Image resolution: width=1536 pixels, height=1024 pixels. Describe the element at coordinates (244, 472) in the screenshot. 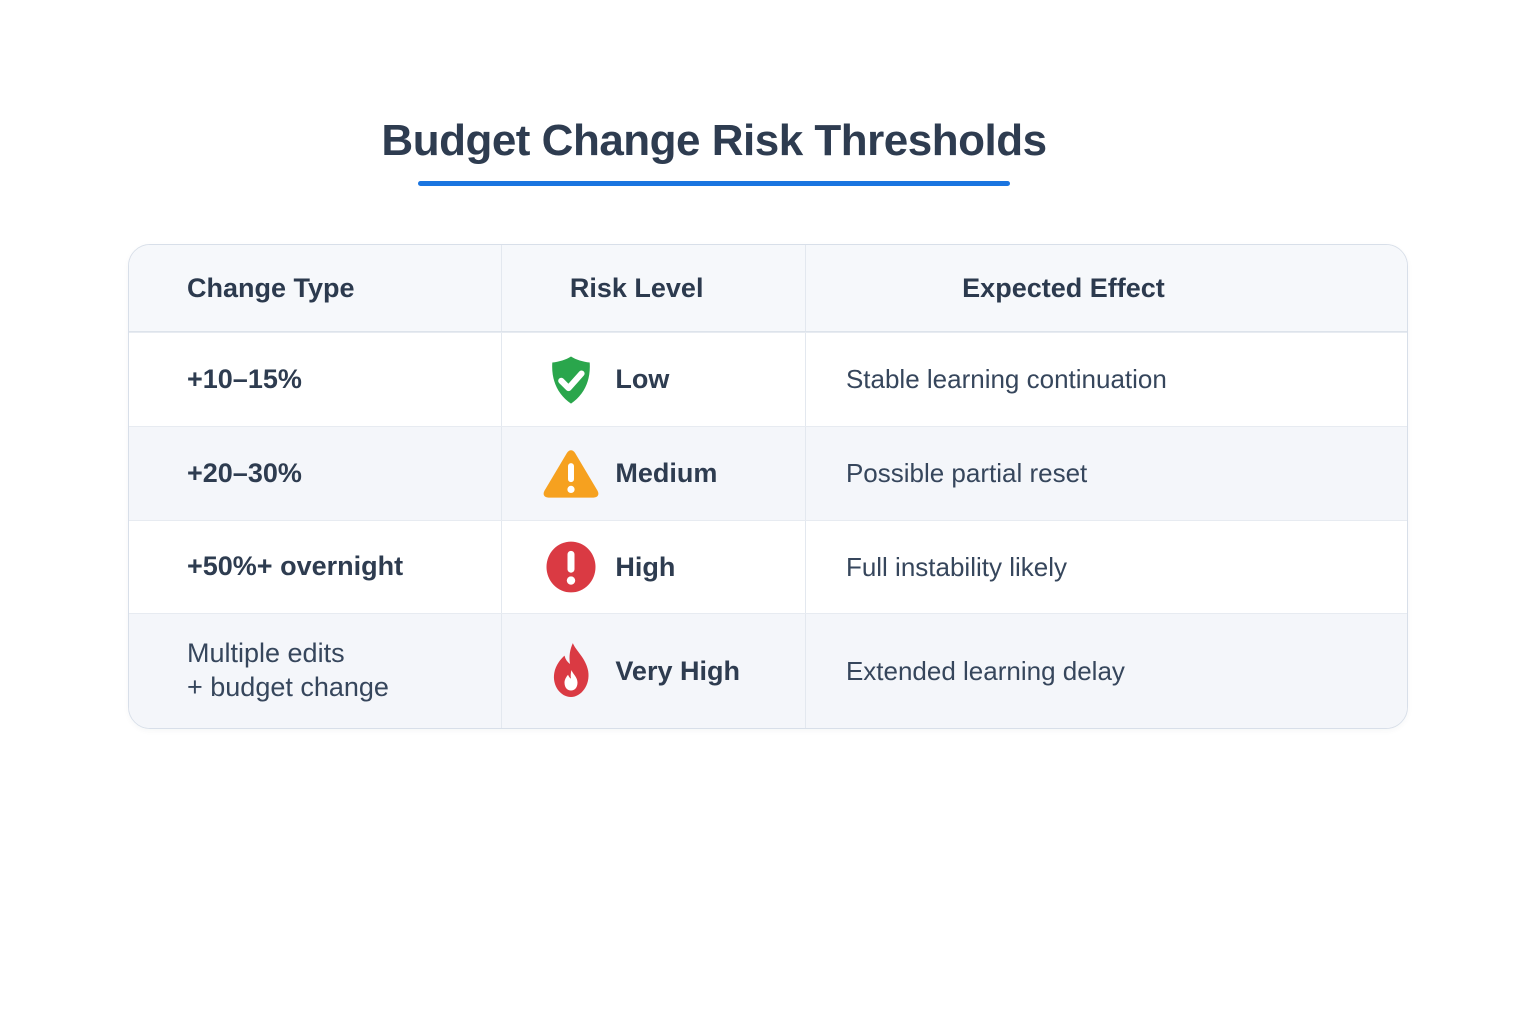

I see `change-type-value: +20–30%` at that location.